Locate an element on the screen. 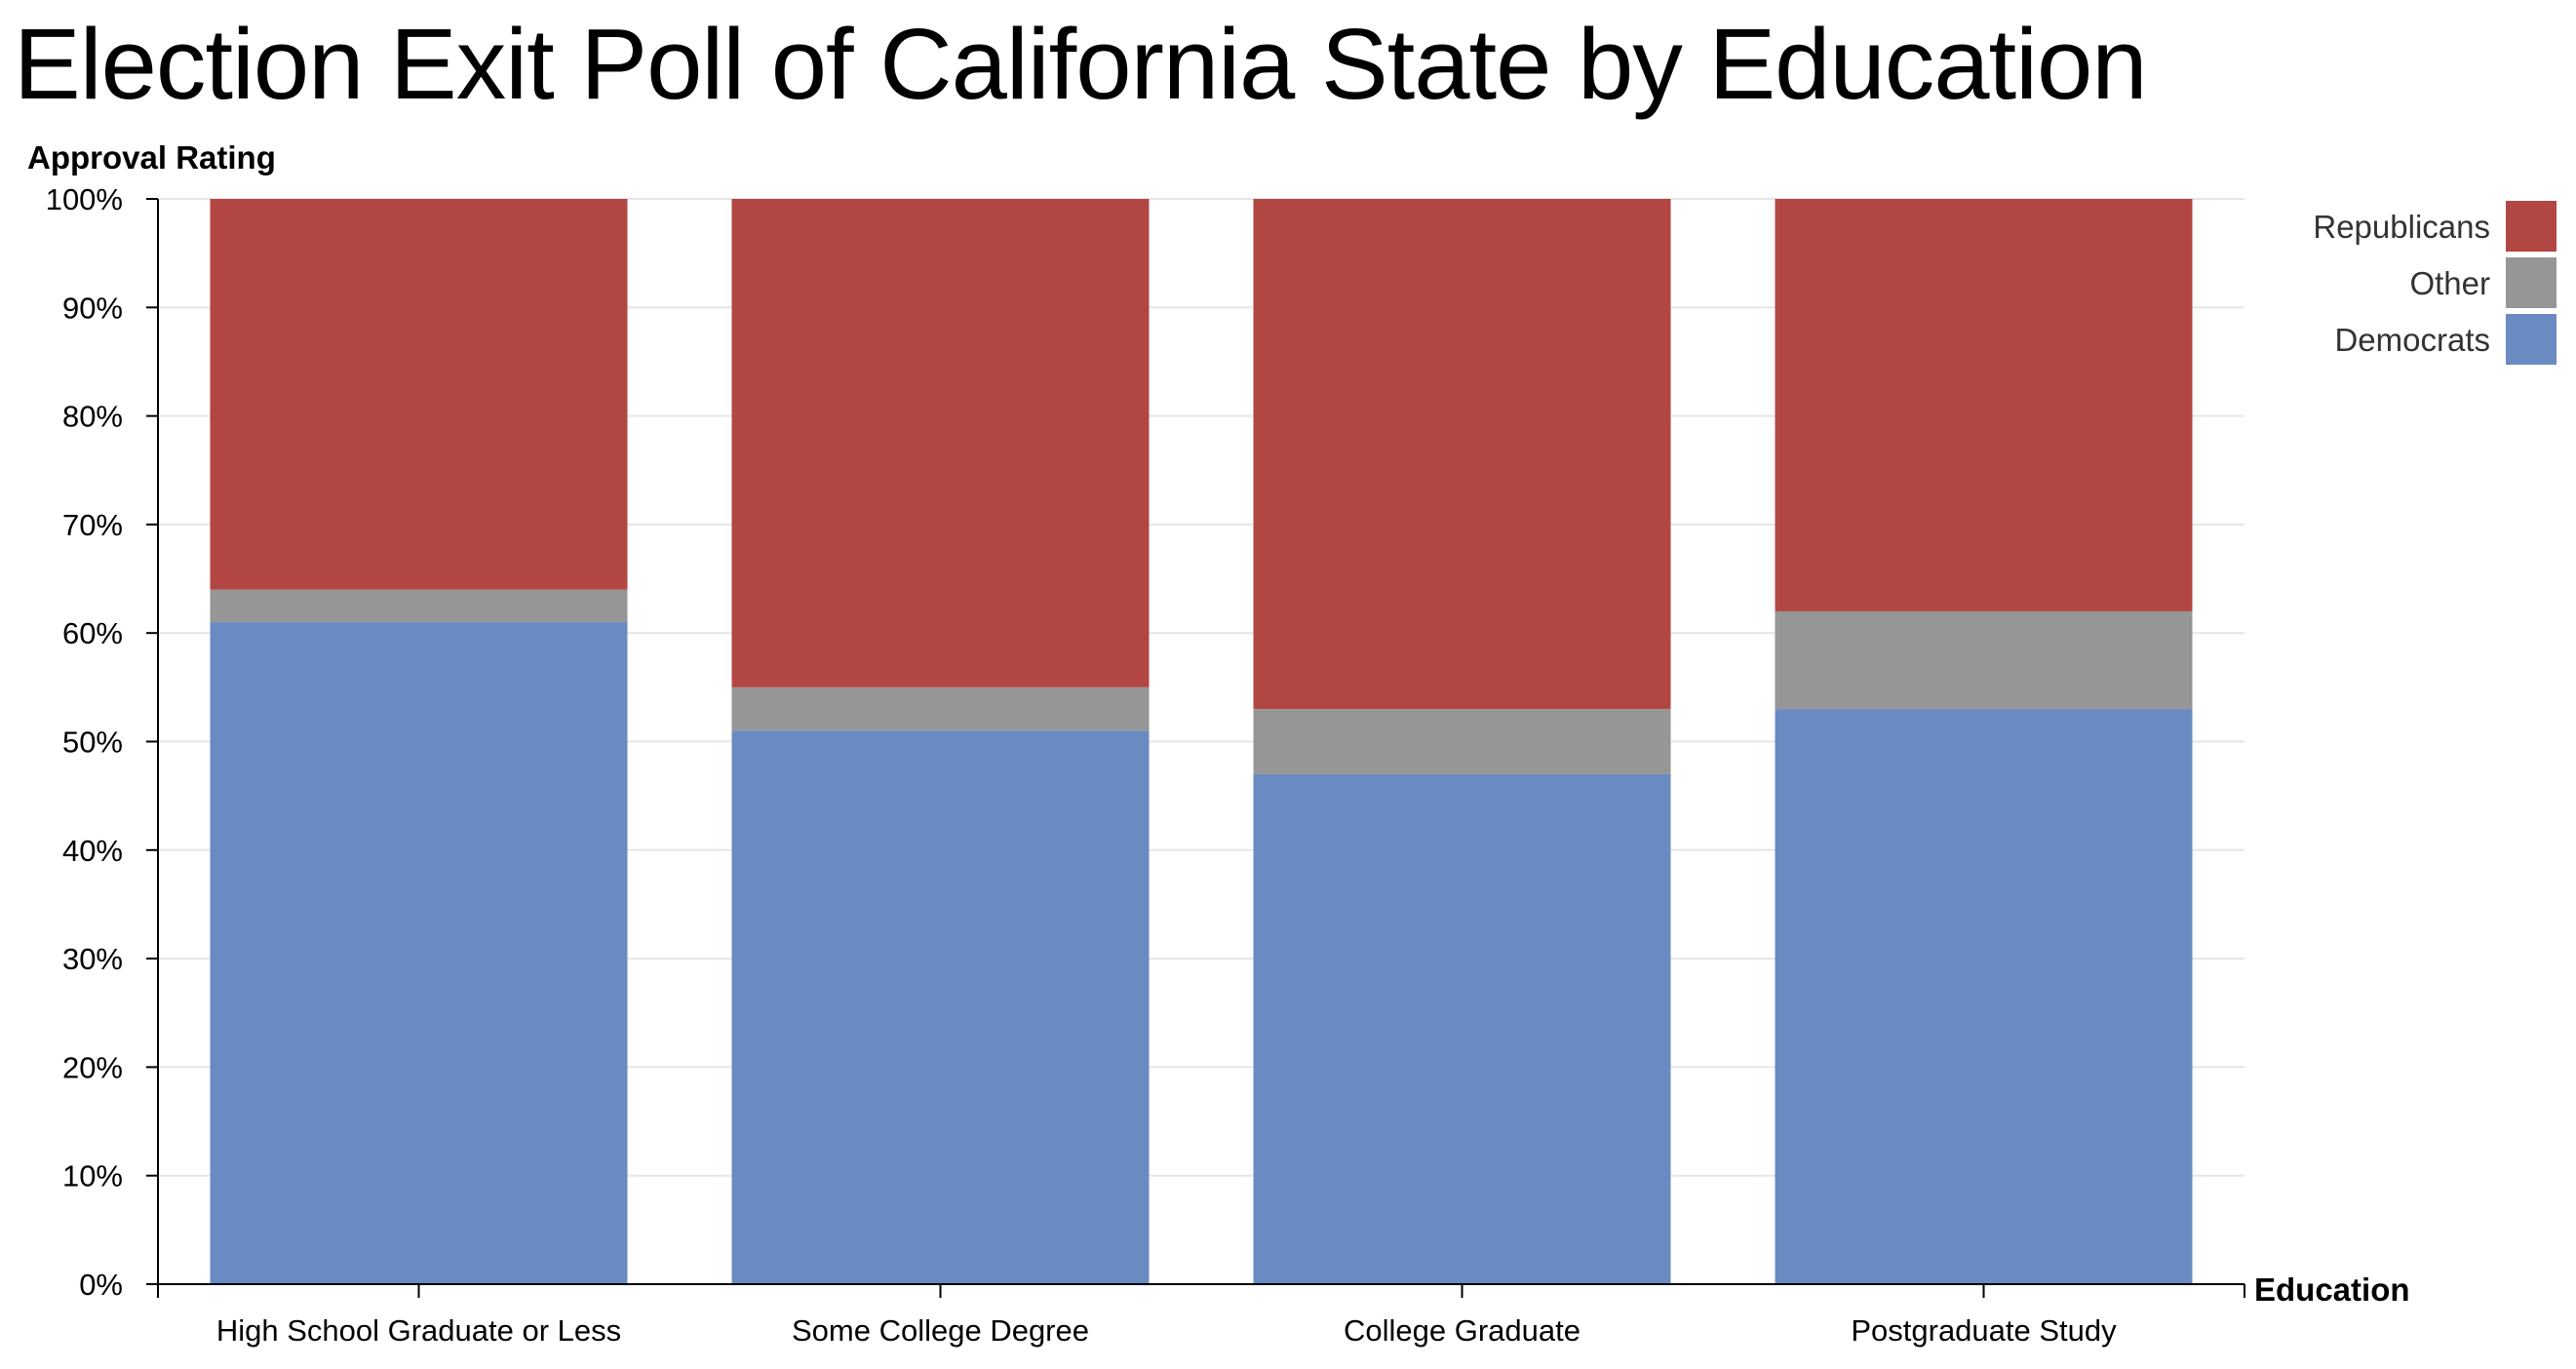 The image size is (2576, 1369). legend-label: Other is located at coordinates (2449, 283).